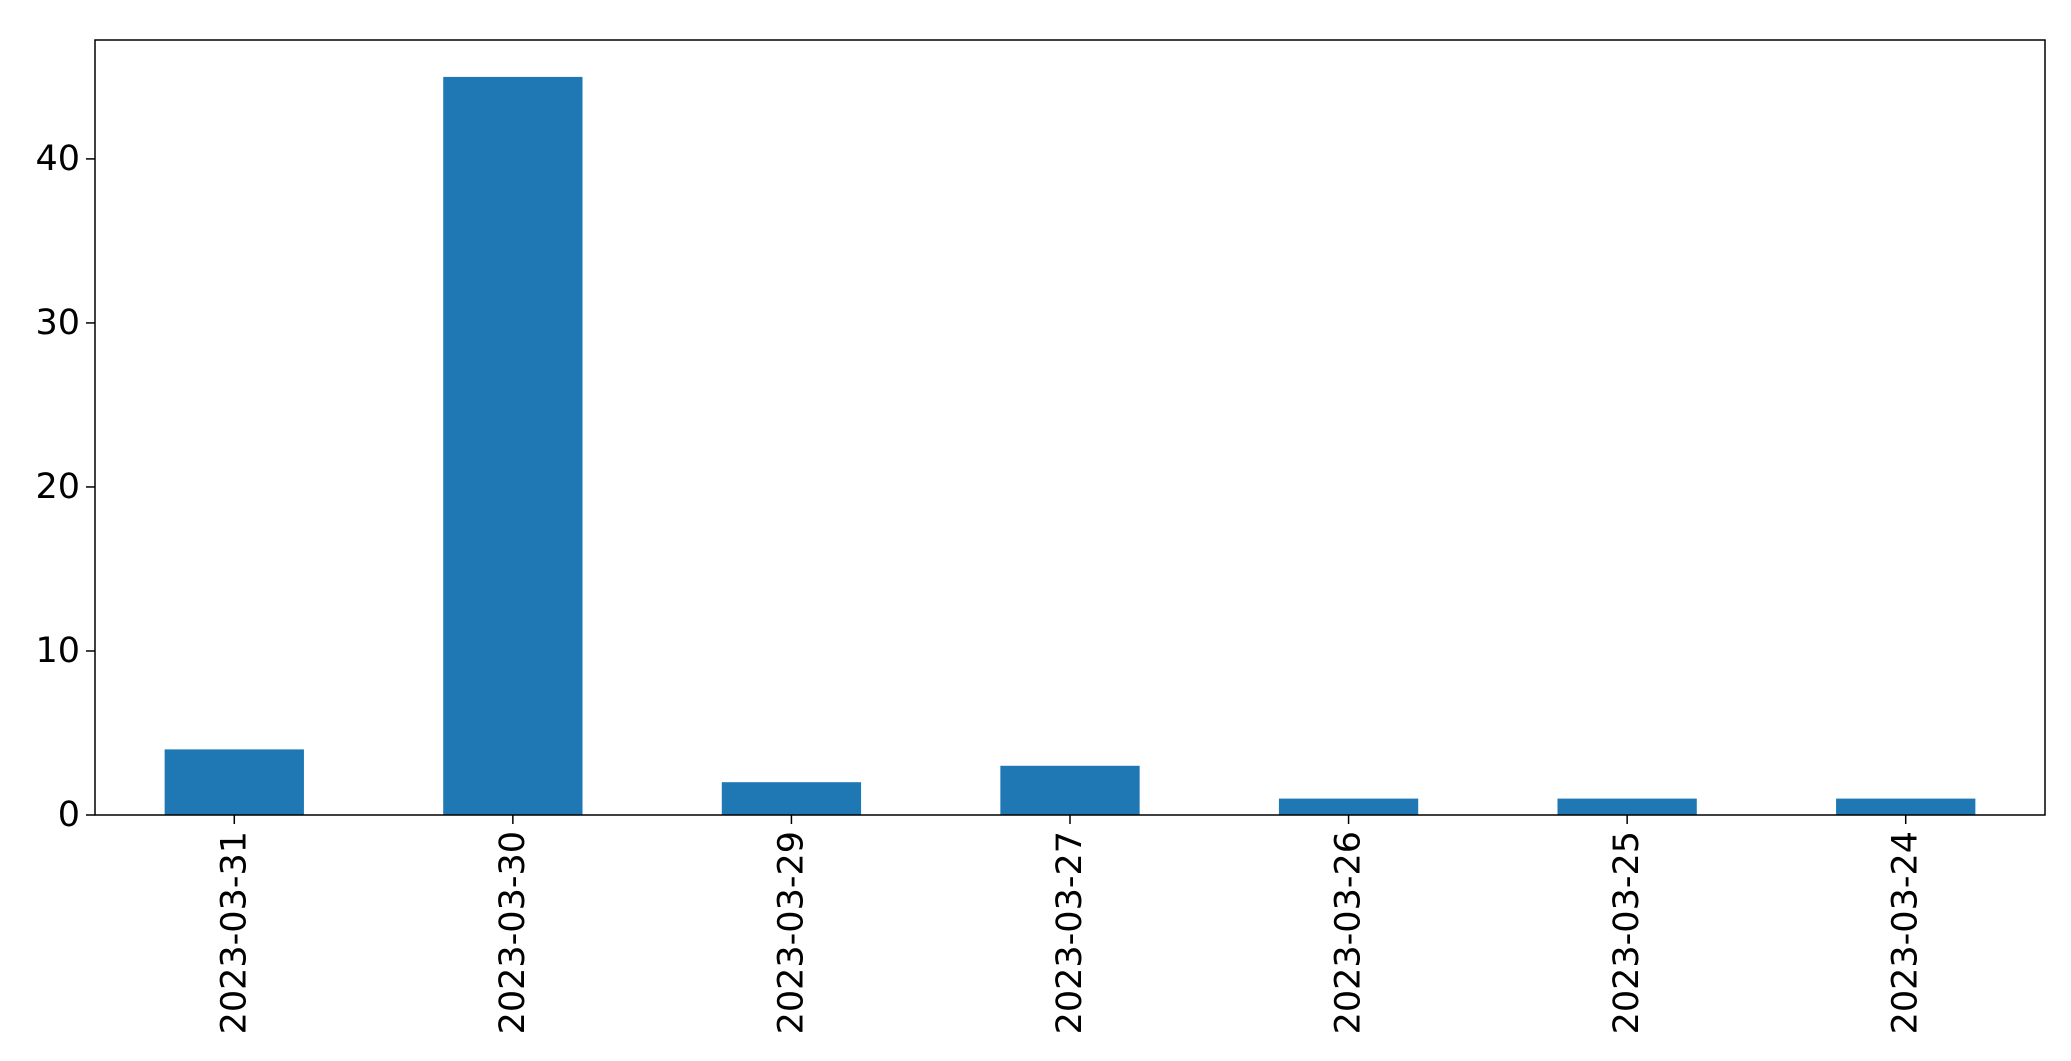 The image size is (2071, 1061). What do you see at coordinates (1070, 932) in the screenshot?
I see `x-tick-label: 2023-03-27` at bounding box center [1070, 932].